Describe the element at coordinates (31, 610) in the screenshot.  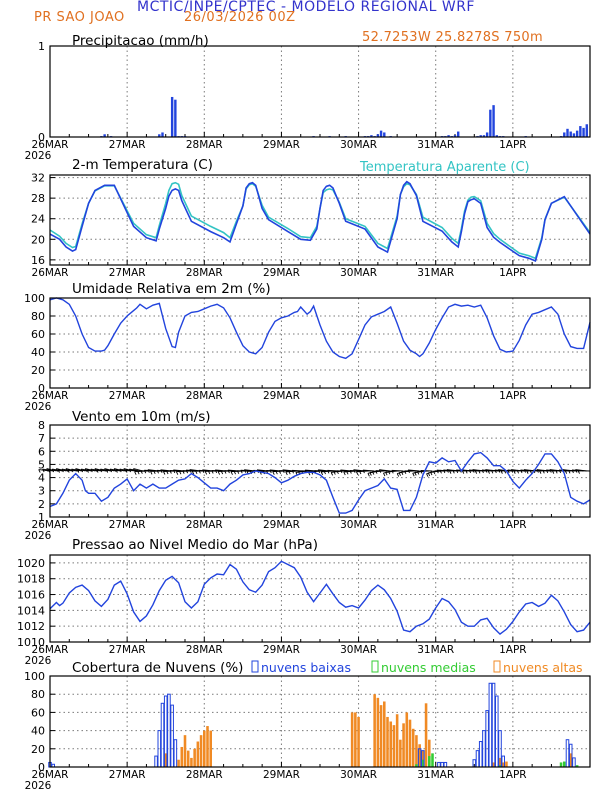
I see `y-tick-label: 1014` at that location.